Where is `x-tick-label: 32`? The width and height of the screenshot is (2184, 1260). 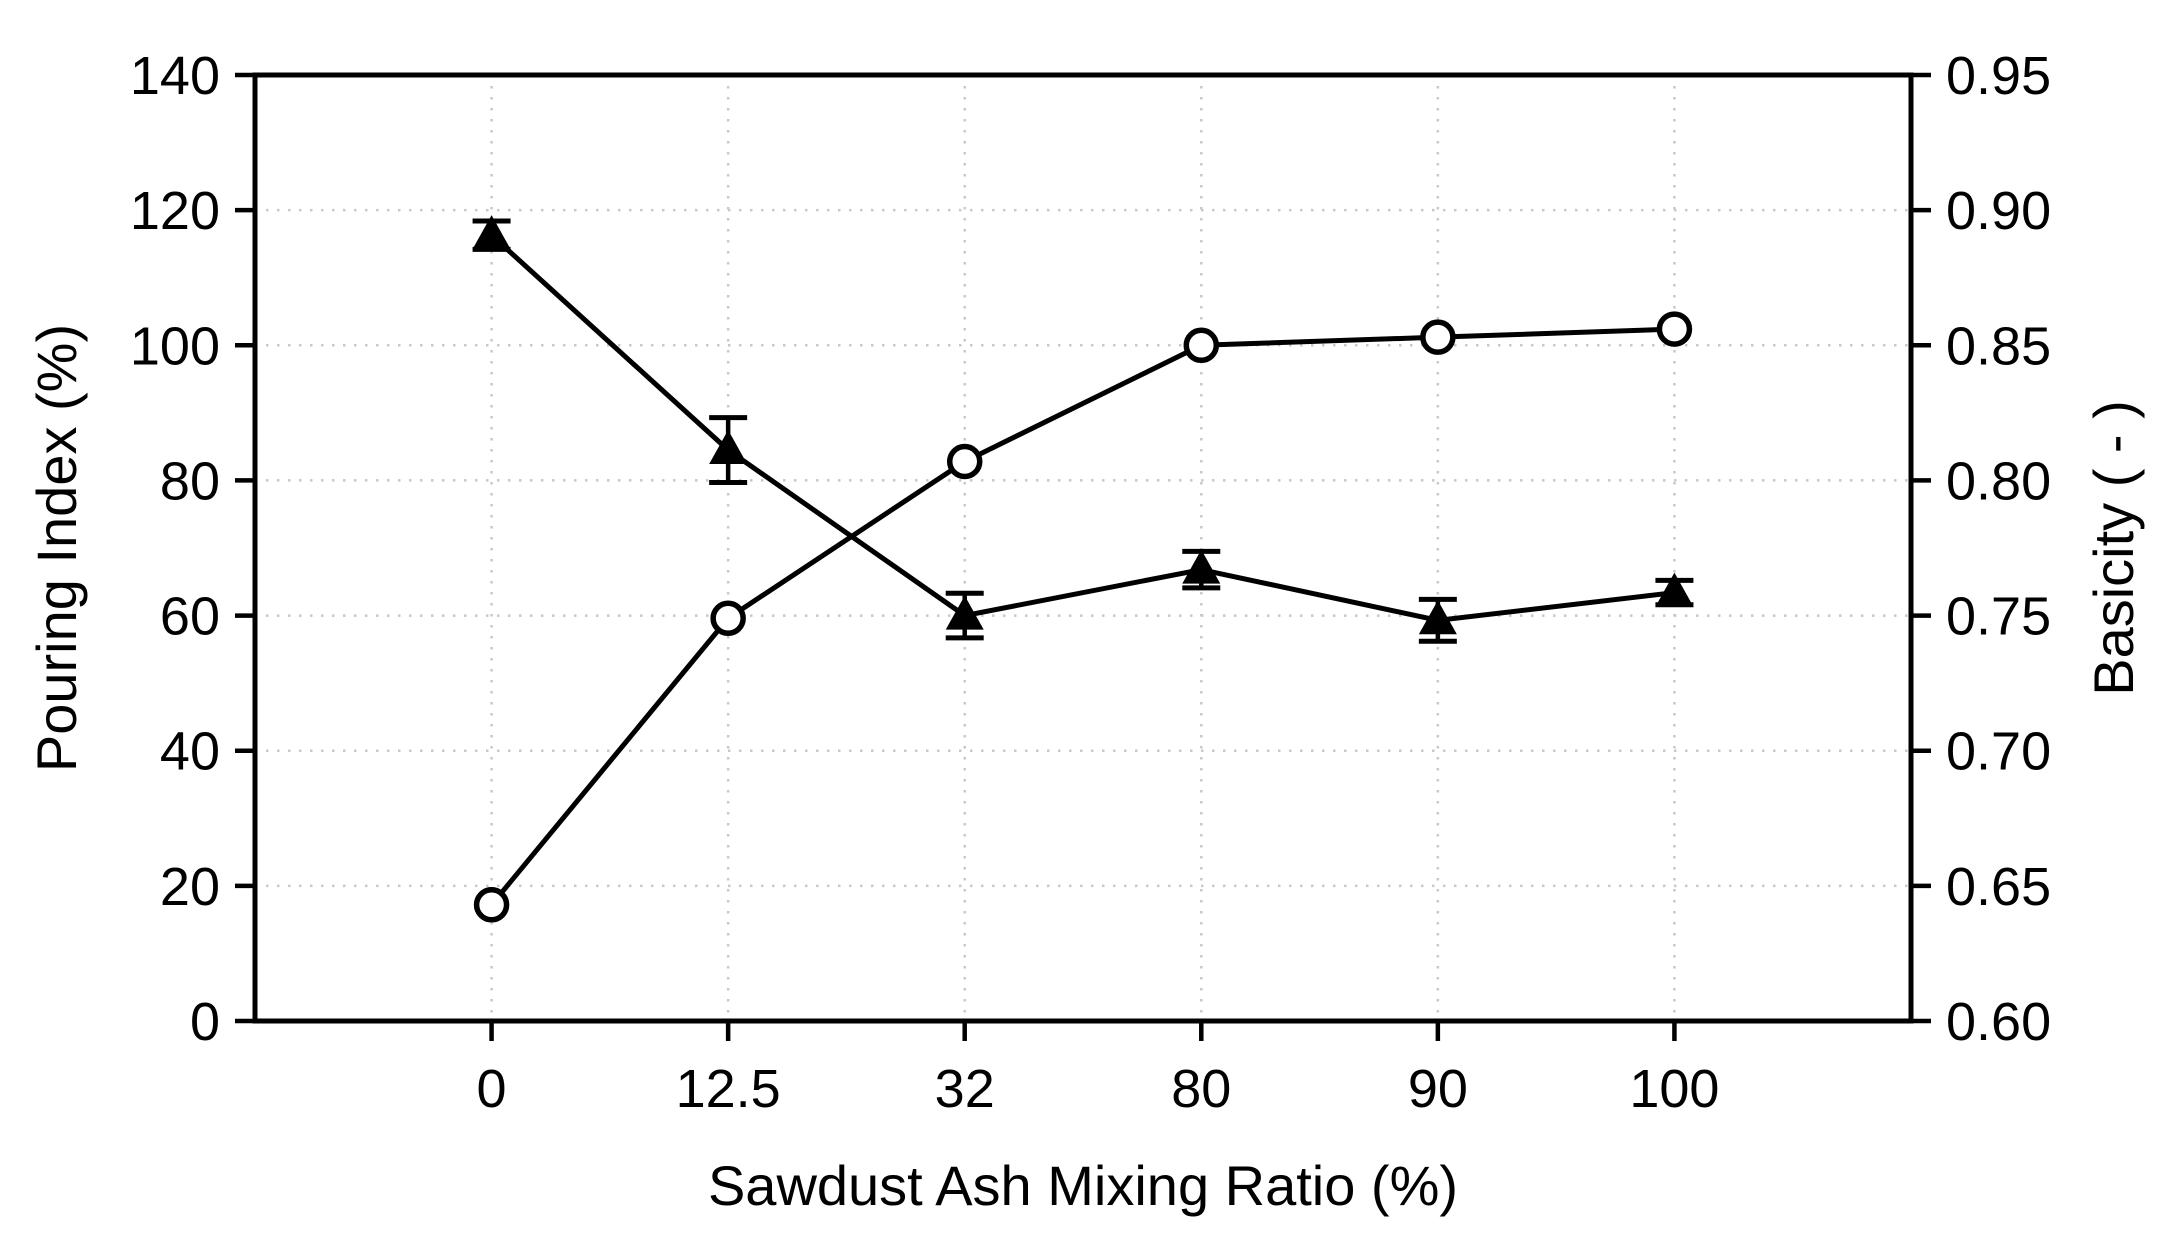
x-tick-label: 32 is located at coordinates (965, 1089).